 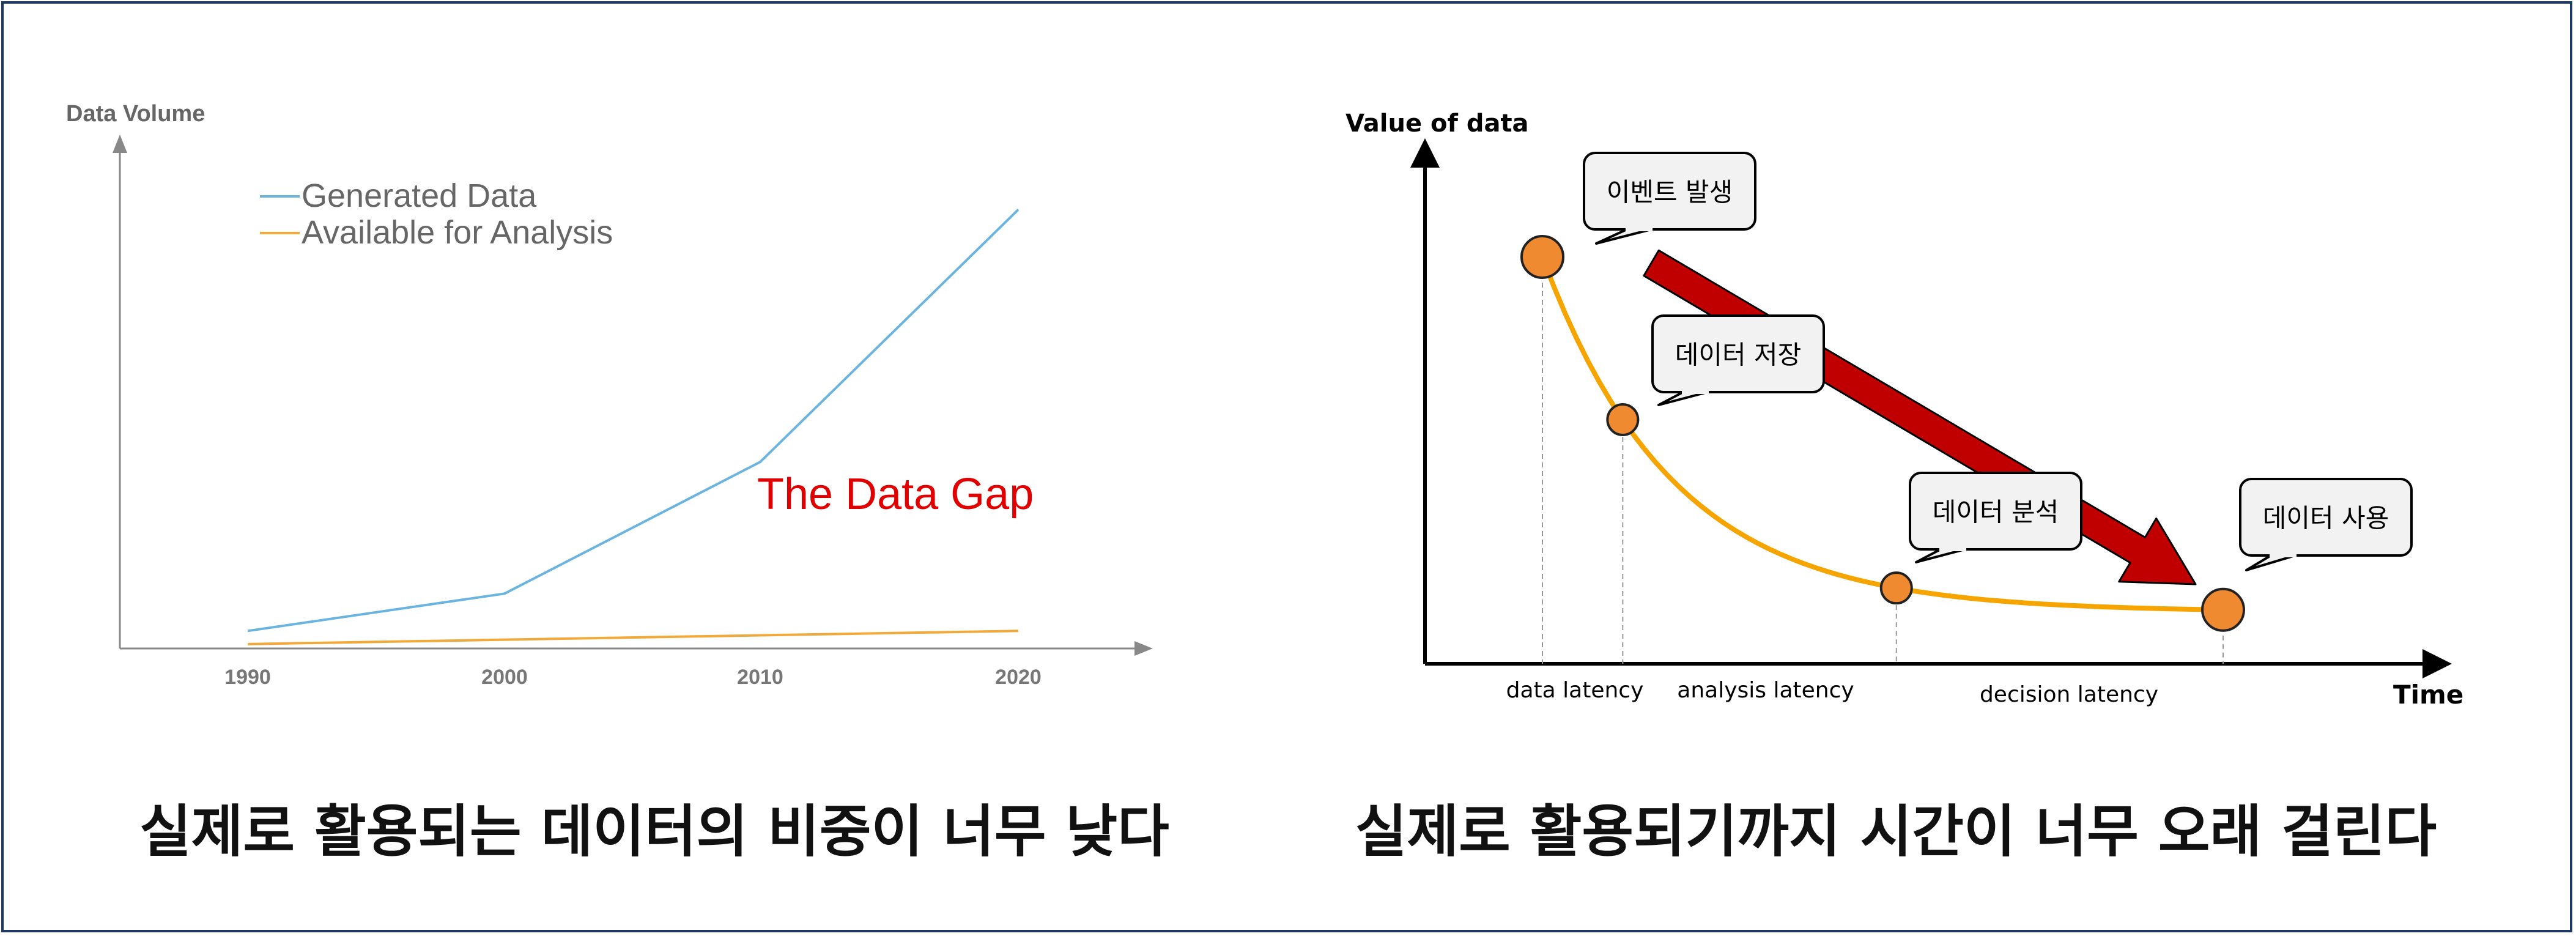 What do you see at coordinates (1575, 691) in the screenshot?
I see `latency-label: data latency` at bounding box center [1575, 691].